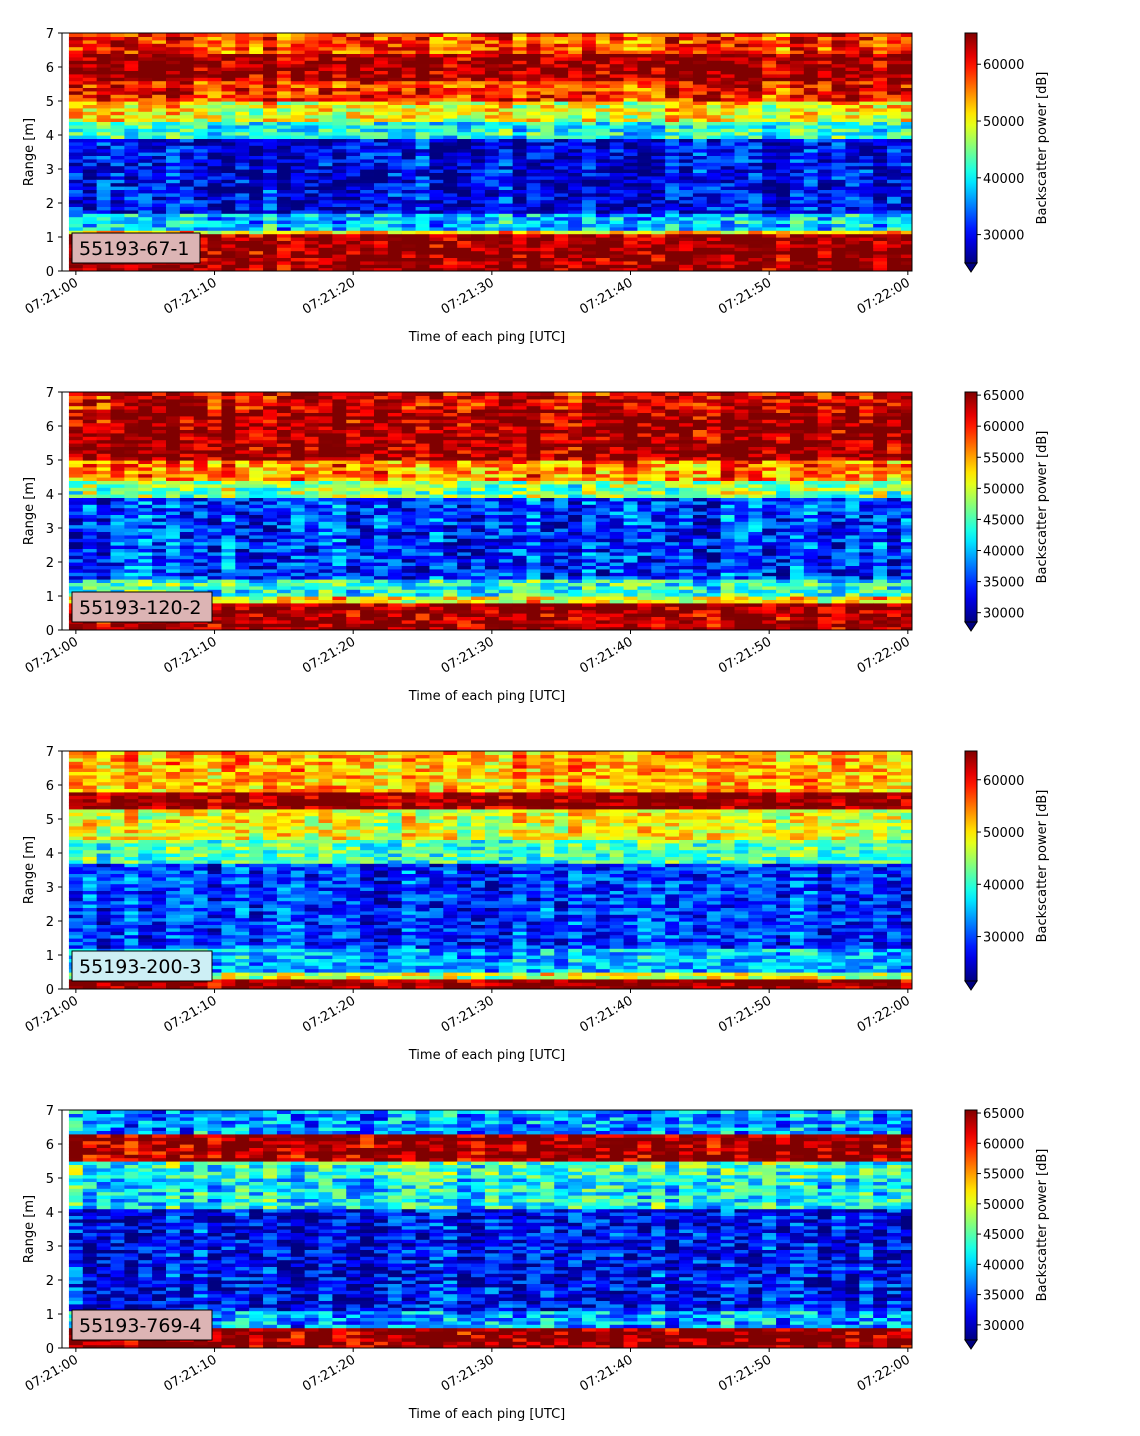 Image resolution: width=1140 pixels, height=1436 pixels. I want to click on sample-label: 55193-200-3, so click(140, 967).